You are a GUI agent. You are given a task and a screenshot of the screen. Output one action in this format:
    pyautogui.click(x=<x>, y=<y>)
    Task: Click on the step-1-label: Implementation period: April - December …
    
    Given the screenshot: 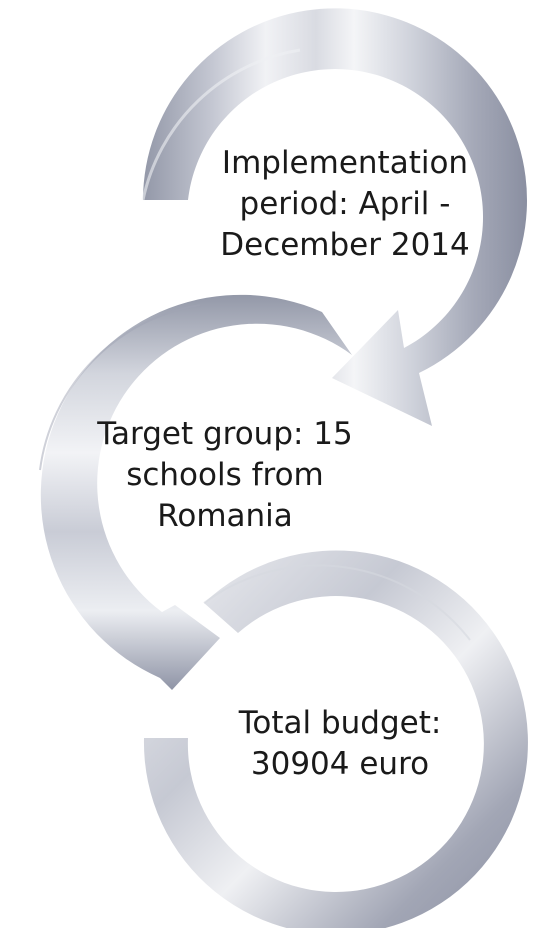 What is the action you would take?
    pyautogui.click(x=345, y=204)
    